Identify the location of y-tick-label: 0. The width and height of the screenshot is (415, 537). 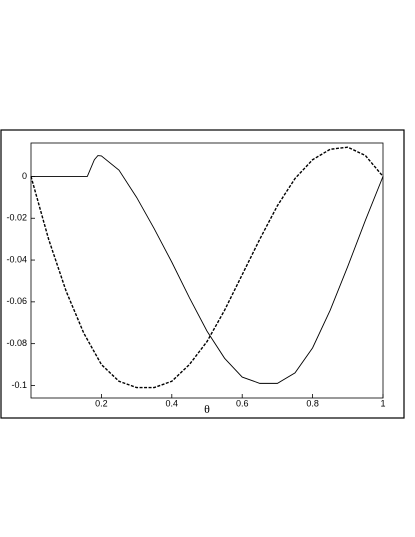
(24, 176).